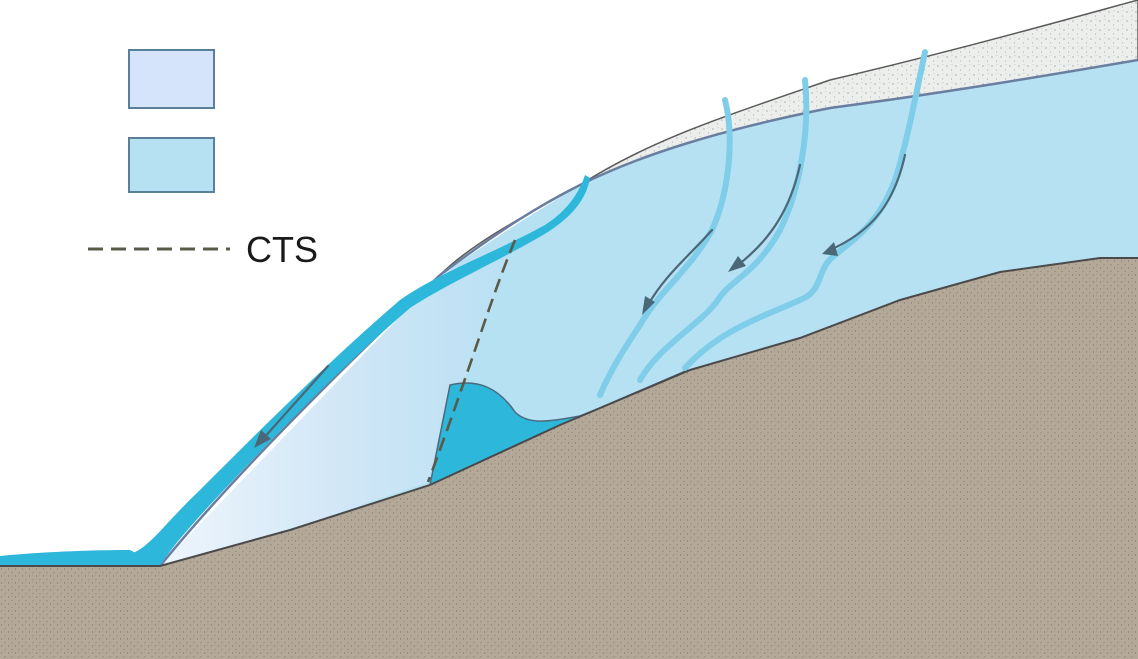 This screenshot has width=1138, height=659. Describe the element at coordinates (295, 403) in the screenshot. I see `snout-flow-arrow` at that location.